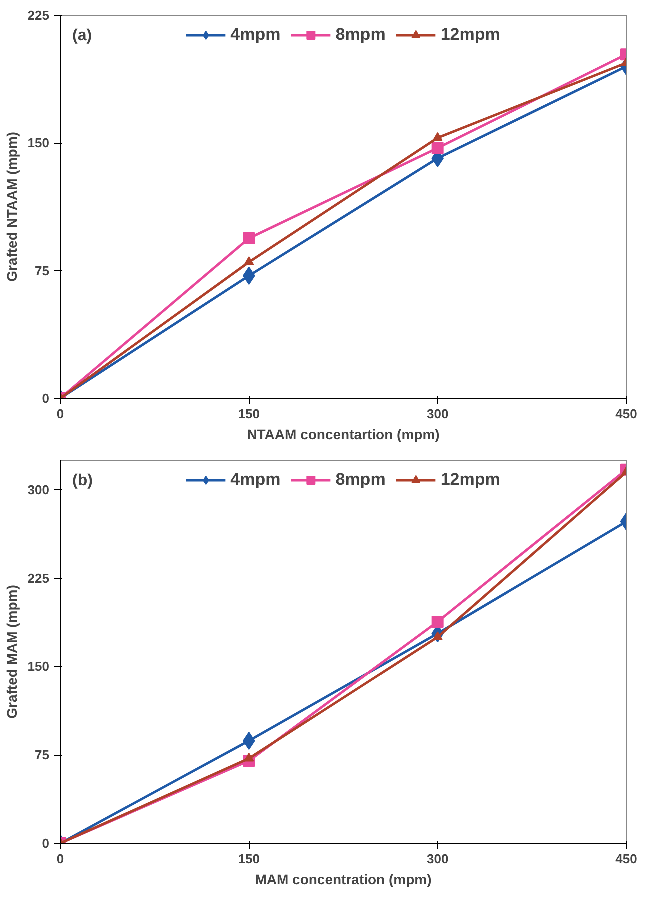  I want to click on y-tick-label: 300, so click(39, 490).